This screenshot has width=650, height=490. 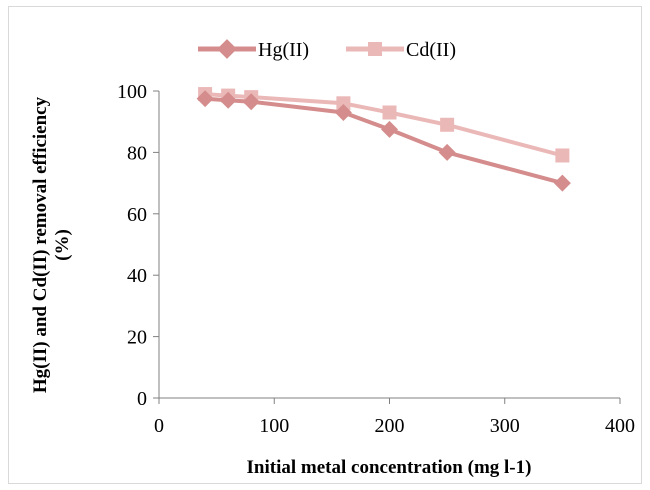 What do you see at coordinates (389, 467) in the screenshot?
I see `x-axis-title: Initial metal concentration (mg l-1)` at bounding box center [389, 467].